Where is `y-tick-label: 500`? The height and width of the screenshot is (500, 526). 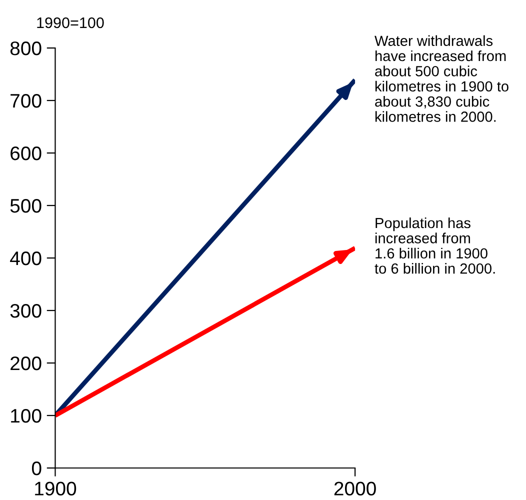 y-tick-label: 500 is located at coordinates (26, 205).